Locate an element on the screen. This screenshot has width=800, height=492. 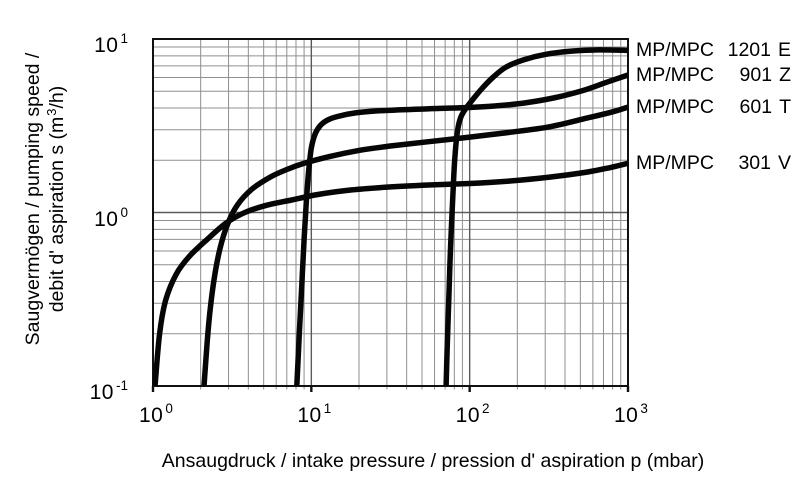
legend-item-mp-mpc-301-v: MP/MPC 301 V is located at coordinates (713, 163).